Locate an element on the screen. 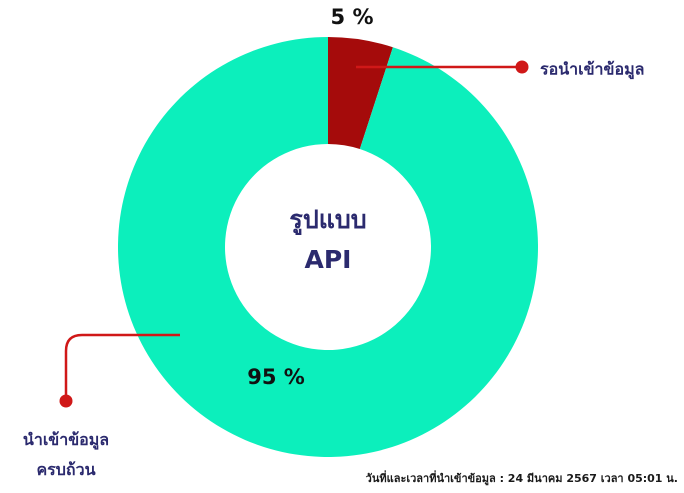  legend-label: นำเข้าข้อมูล ครบถ้วน is located at coordinates (66, 454).